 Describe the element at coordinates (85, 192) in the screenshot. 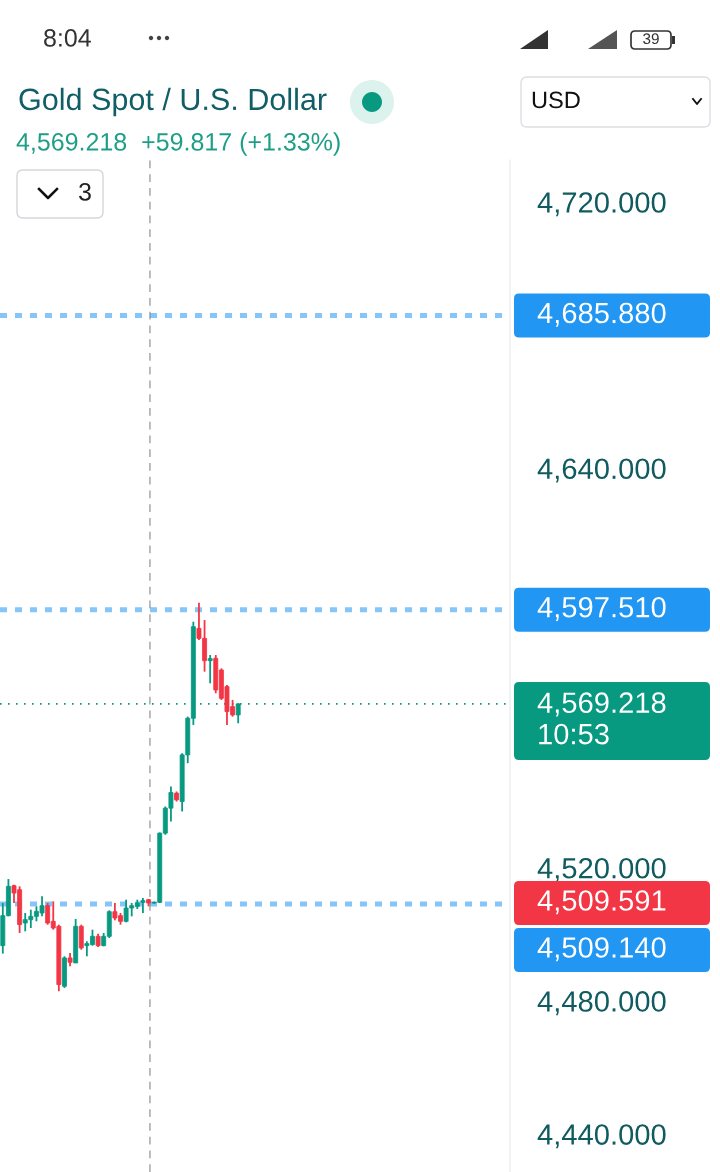

I see `annotation: 3` at that location.